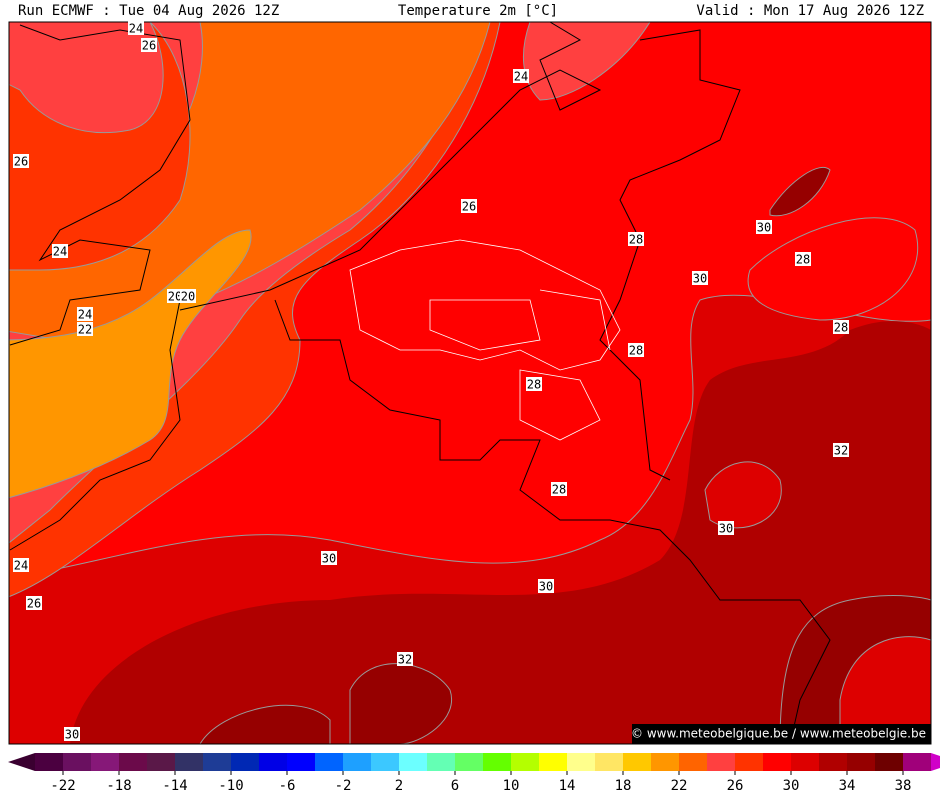  Describe the element at coordinates (586, 61) in the screenshot. I see `zone-24b` at that location.